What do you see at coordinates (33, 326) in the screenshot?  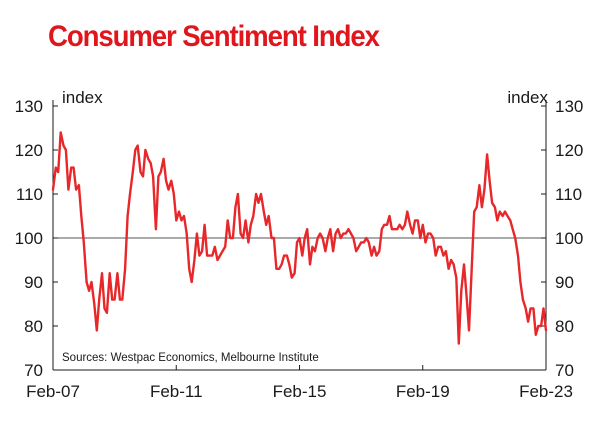 I see `y-tick-label-left: 80` at bounding box center [33, 326].